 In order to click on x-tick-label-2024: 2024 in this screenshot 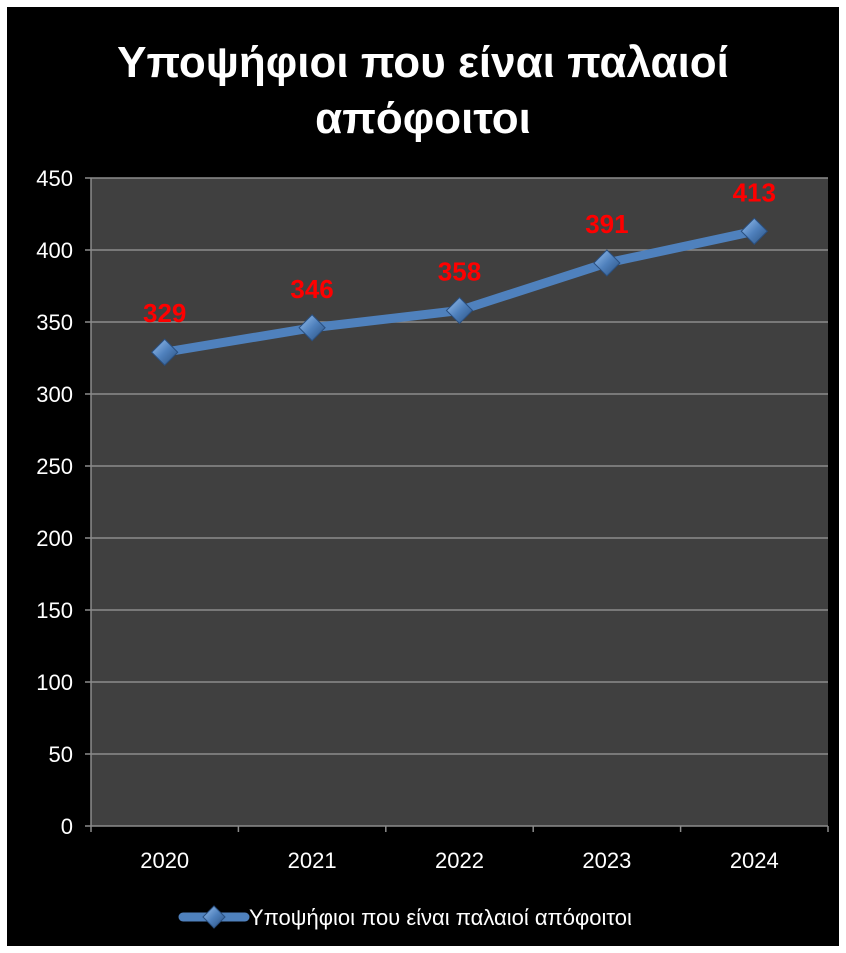, I will do `click(754, 860)`.